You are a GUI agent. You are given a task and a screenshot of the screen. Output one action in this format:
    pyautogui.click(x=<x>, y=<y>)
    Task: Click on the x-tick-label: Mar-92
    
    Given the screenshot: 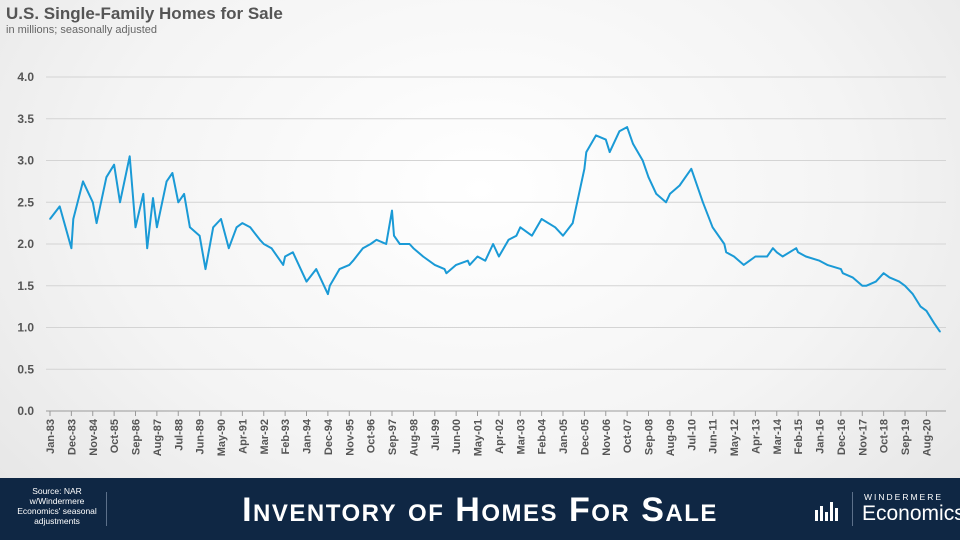 What is the action you would take?
    pyautogui.click(x=265, y=436)
    